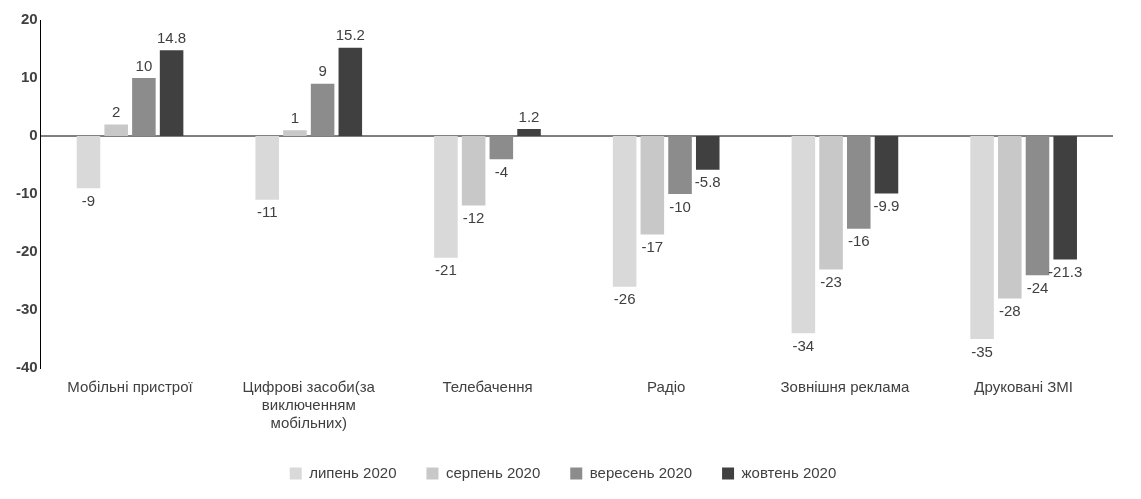 The height and width of the screenshot is (499, 1141). Describe the element at coordinates (130, 387) in the screenshot. I see `x-tick-label: Мобільні пристрої` at that location.